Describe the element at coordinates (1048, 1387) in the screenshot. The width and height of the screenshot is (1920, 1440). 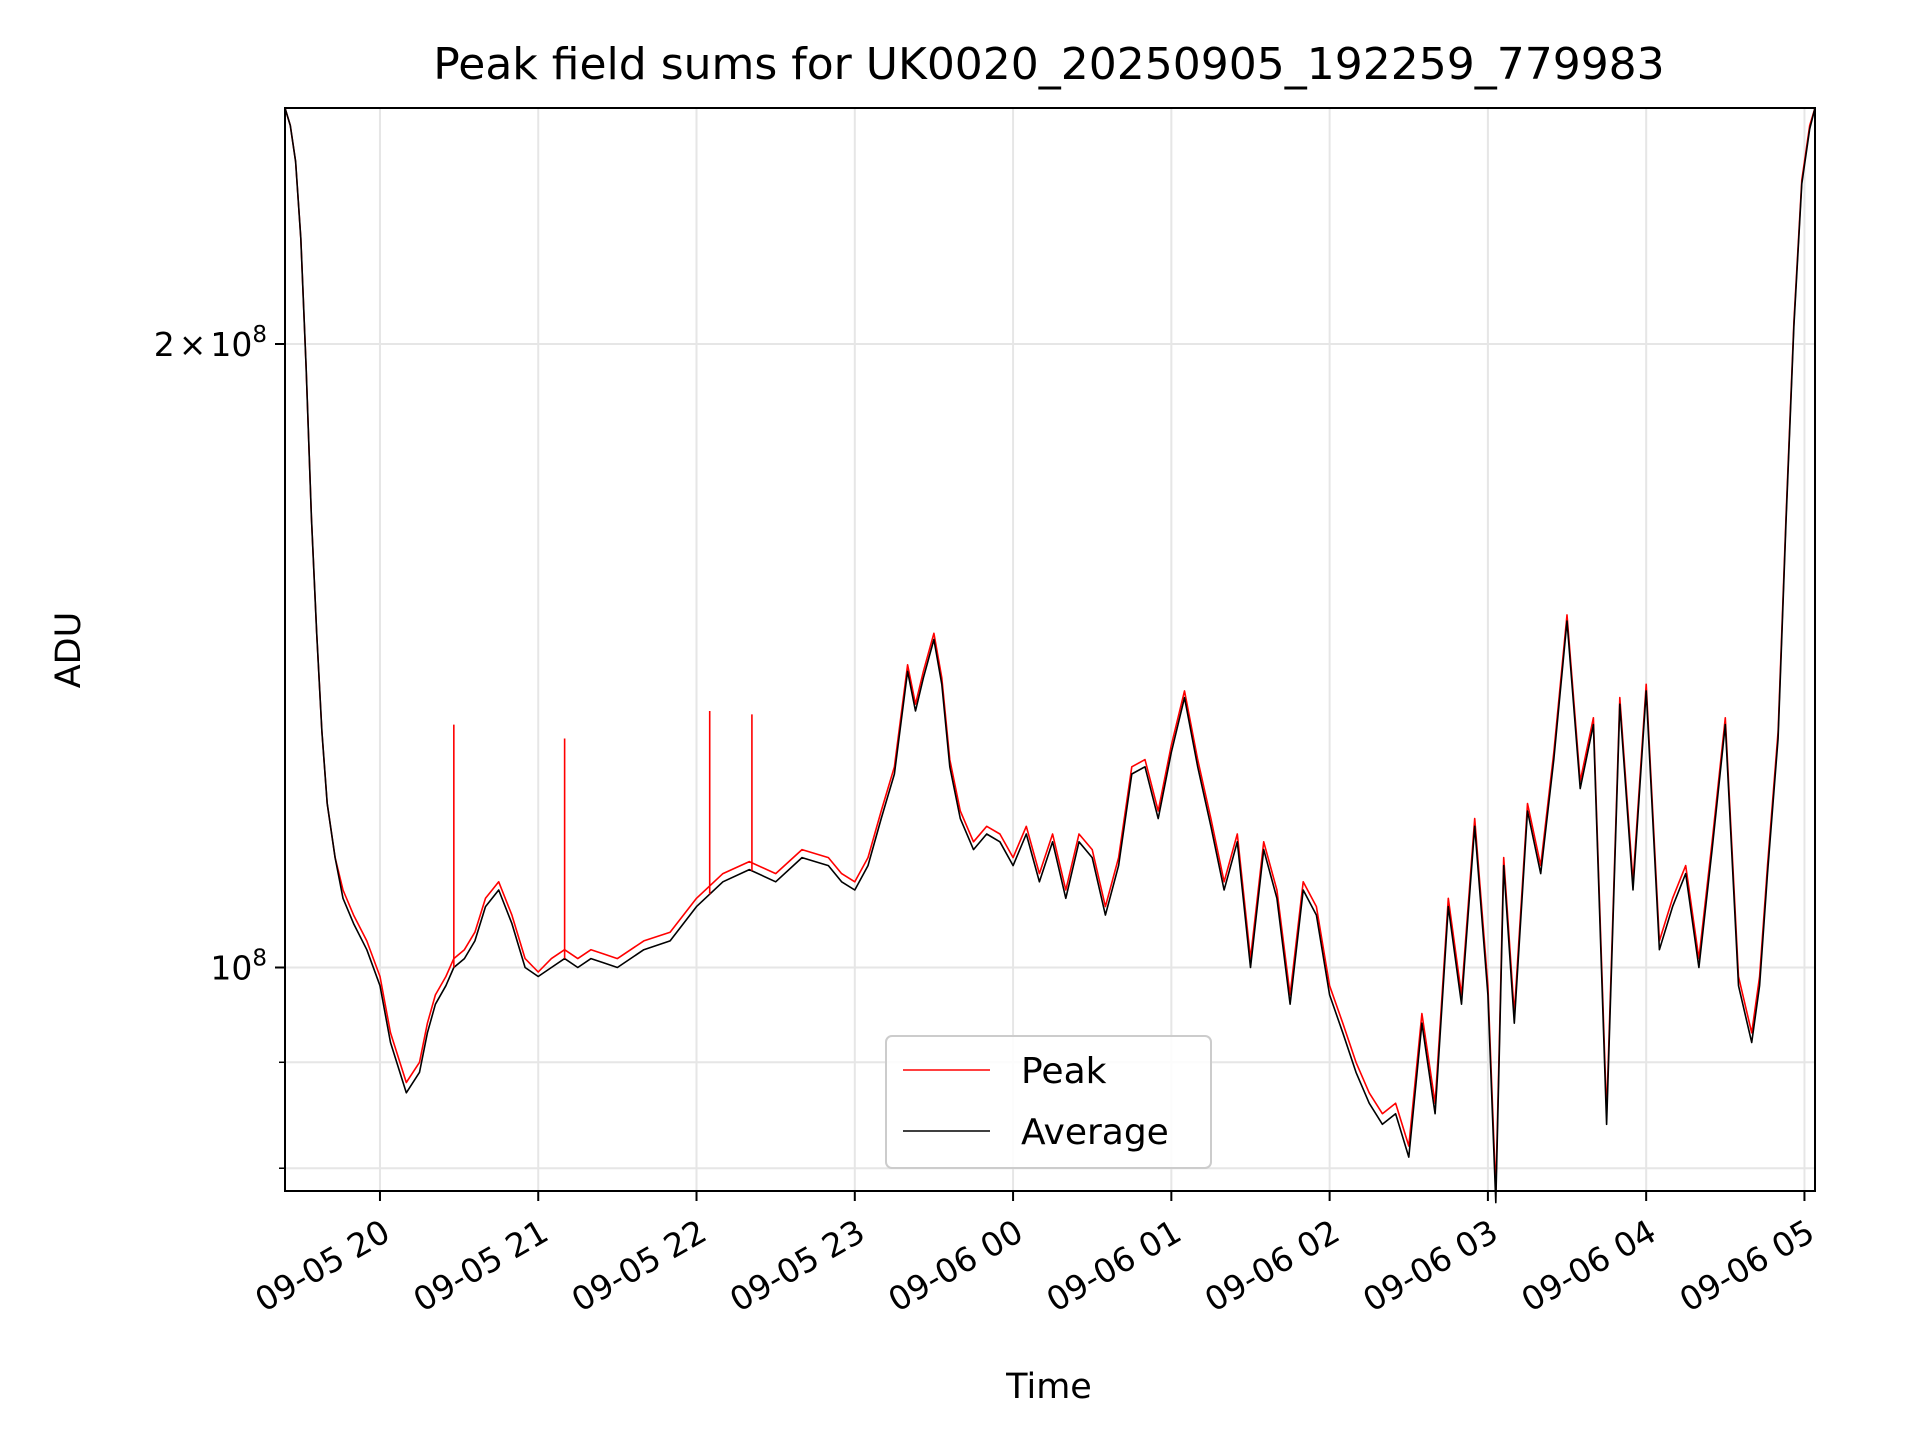
I see `x-axis-title: Time` at that location.